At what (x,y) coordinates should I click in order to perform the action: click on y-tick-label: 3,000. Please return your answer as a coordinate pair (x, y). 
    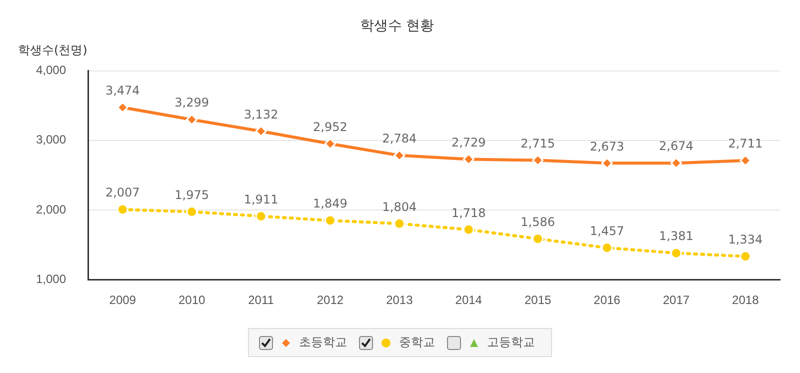
    Looking at the image, I should click on (51, 139).